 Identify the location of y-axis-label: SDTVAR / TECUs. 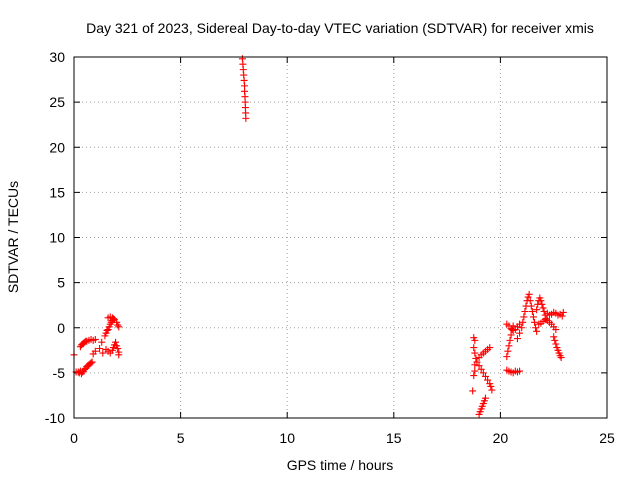
(13, 237).